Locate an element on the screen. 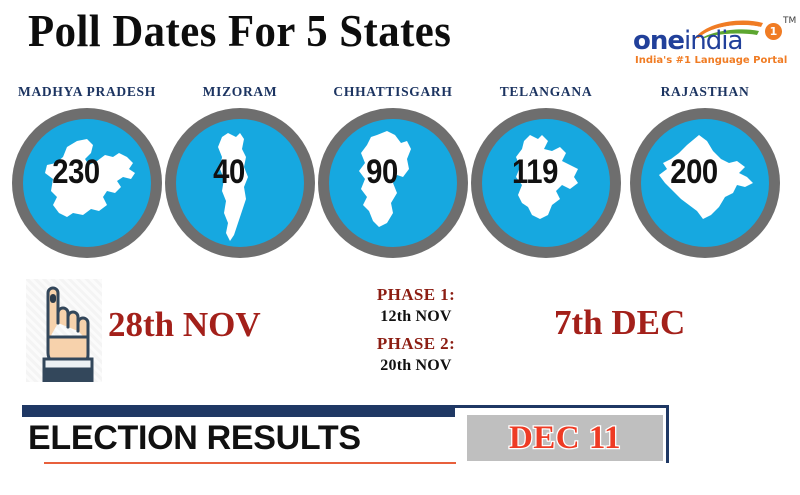 The height and width of the screenshot is (495, 800). state-circle: 40 is located at coordinates (240, 183).